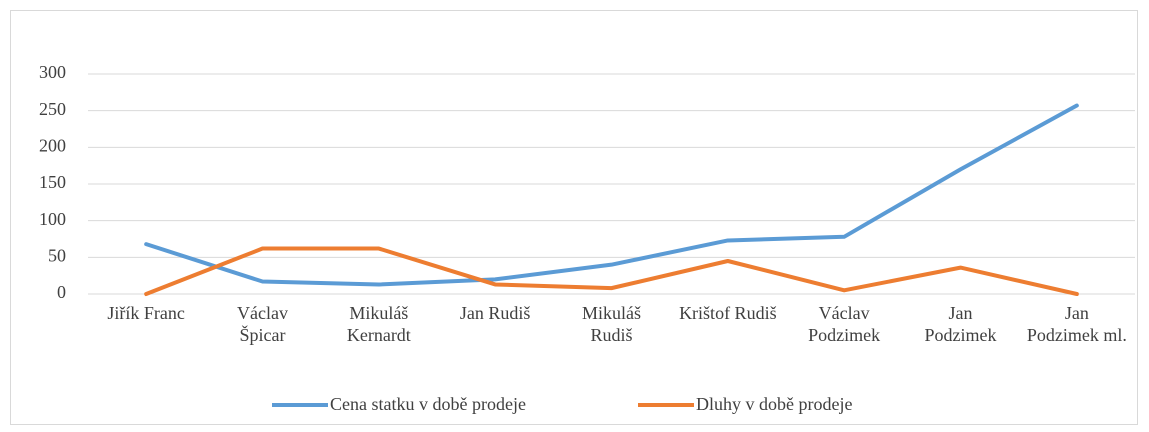 The image size is (1149, 432). I want to click on x-tick-label: Mikuláš Kernardt, so click(378, 324).